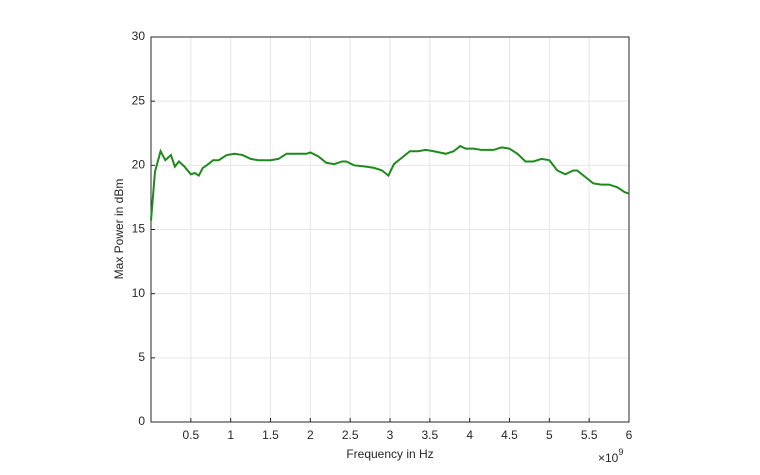  What do you see at coordinates (620, 452) in the screenshot?
I see `x-multiplier-exponent: 9` at bounding box center [620, 452].